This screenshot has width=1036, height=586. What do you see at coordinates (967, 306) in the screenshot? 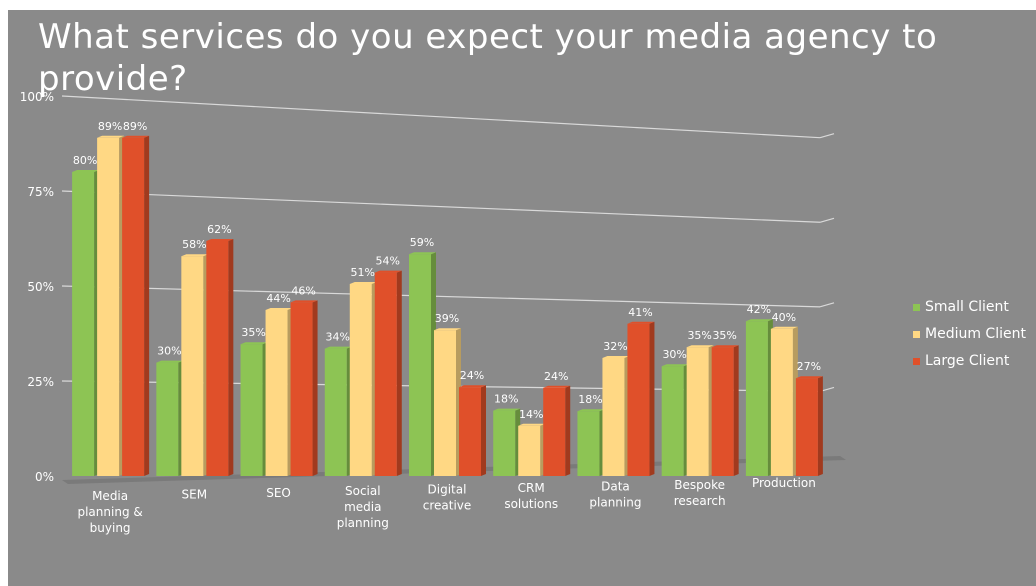
I see `legend-label: Small Client` at bounding box center [967, 306].